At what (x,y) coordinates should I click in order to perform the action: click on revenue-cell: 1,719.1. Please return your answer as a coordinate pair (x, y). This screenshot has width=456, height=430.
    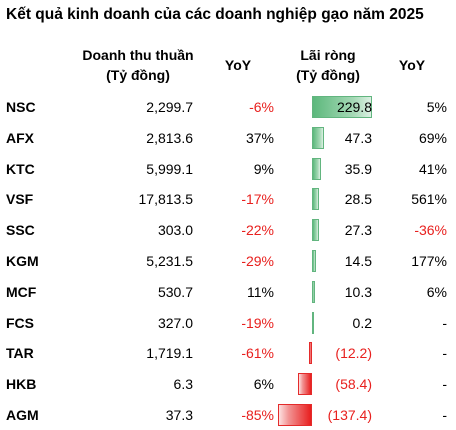
    Looking at the image, I should click on (169, 353).